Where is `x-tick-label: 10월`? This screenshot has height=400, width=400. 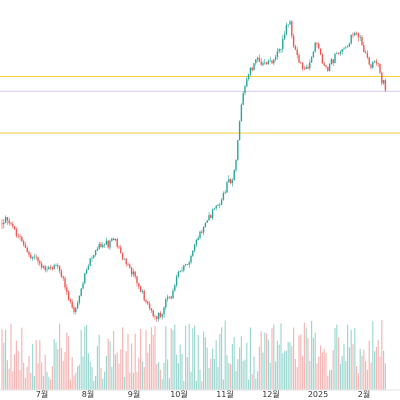
x-tick-label: 10월 is located at coordinates (179, 394).